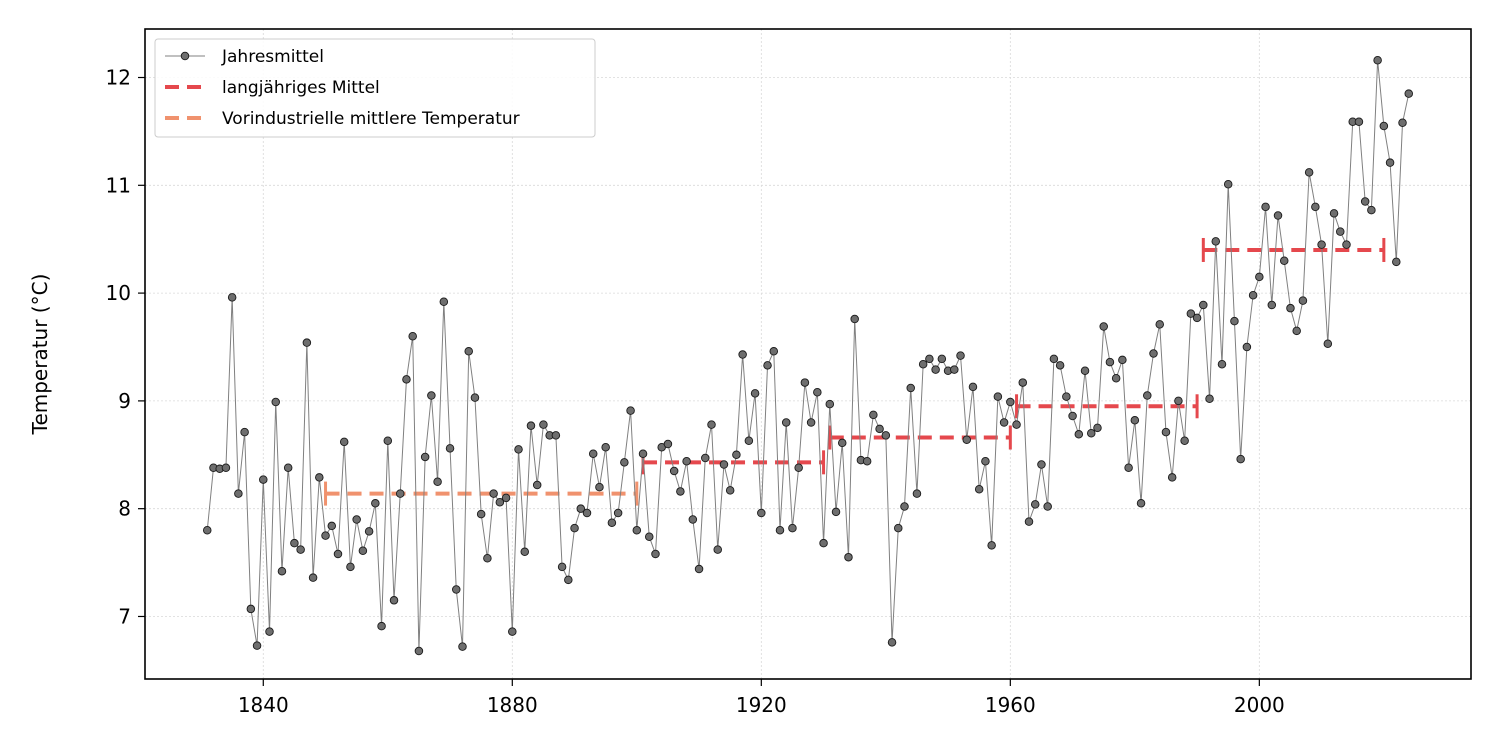  I want to click on y-axis-label: Temperatur (°C), so click(40, 355).